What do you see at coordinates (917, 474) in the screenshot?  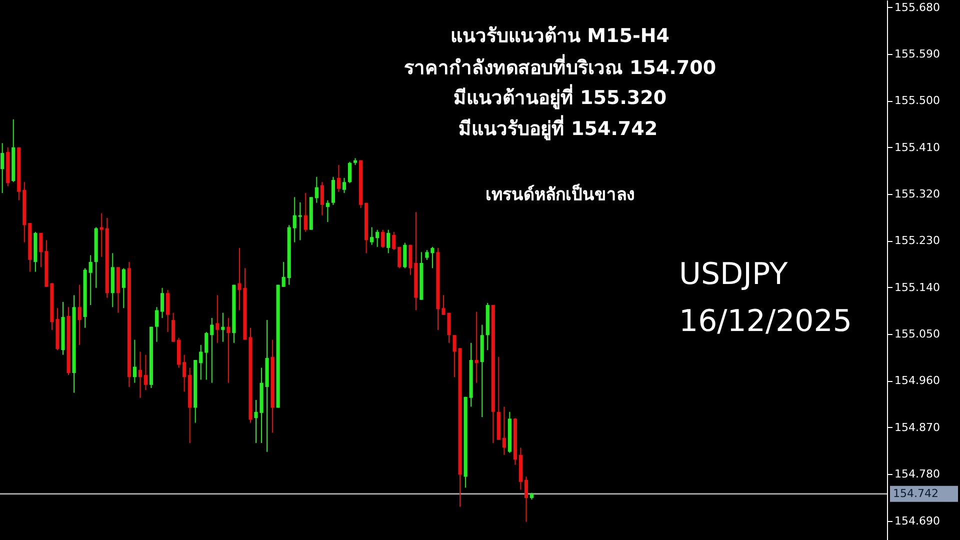 I see `y-tick-label: 154.780` at bounding box center [917, 474].